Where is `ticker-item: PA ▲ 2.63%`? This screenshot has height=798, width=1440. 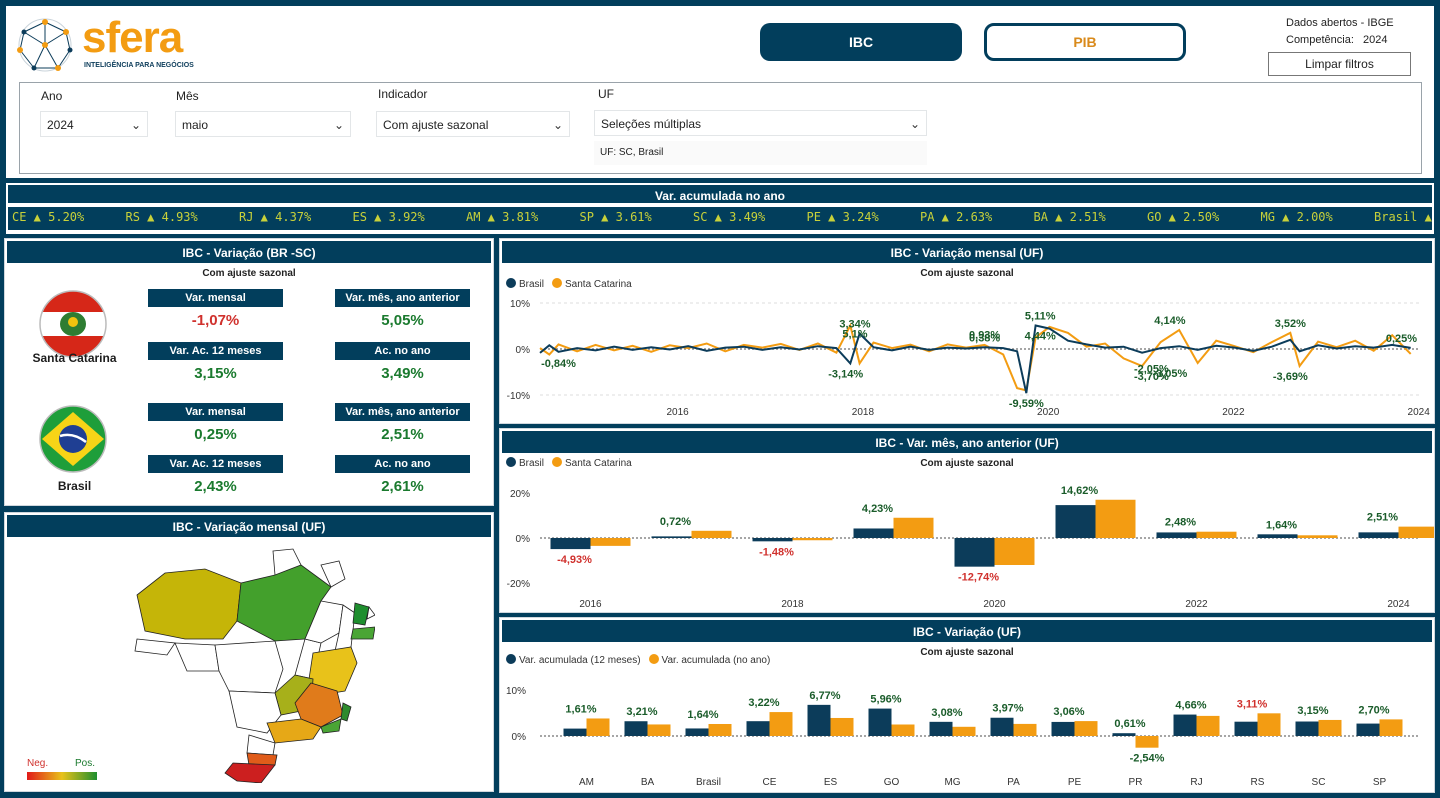
ticker-item: PA ▲ 2.63% is located at coordinates (956, 217).